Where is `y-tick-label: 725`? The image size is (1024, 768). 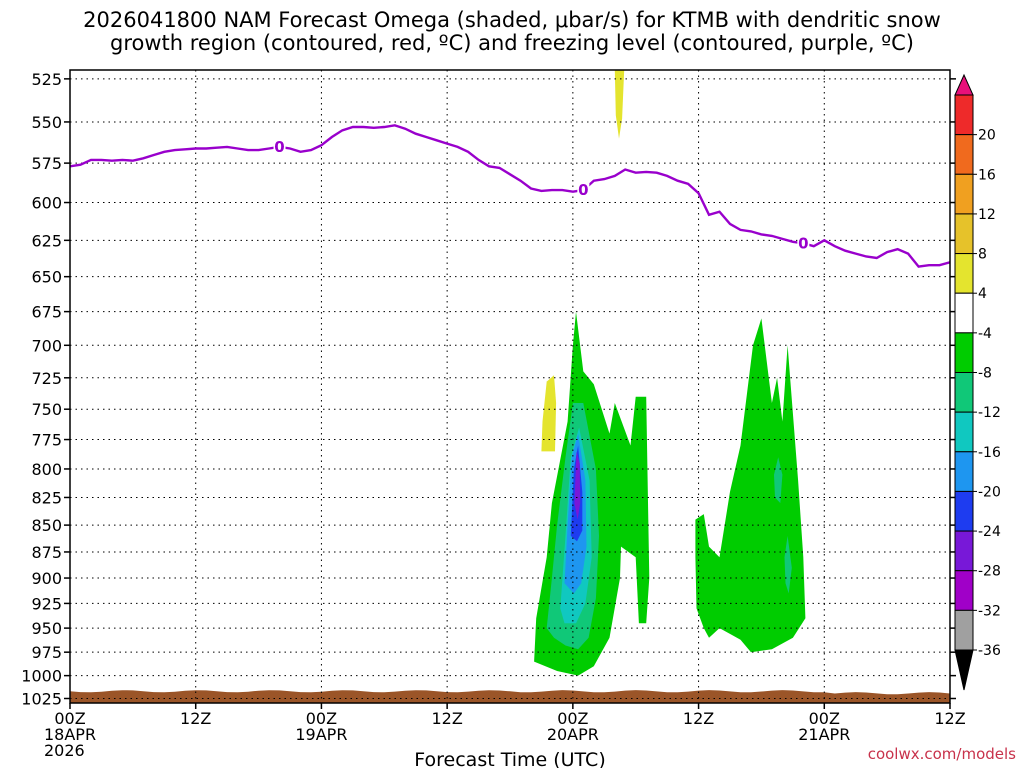 y-tick-label: 725 is located at coordinates (46, 378).